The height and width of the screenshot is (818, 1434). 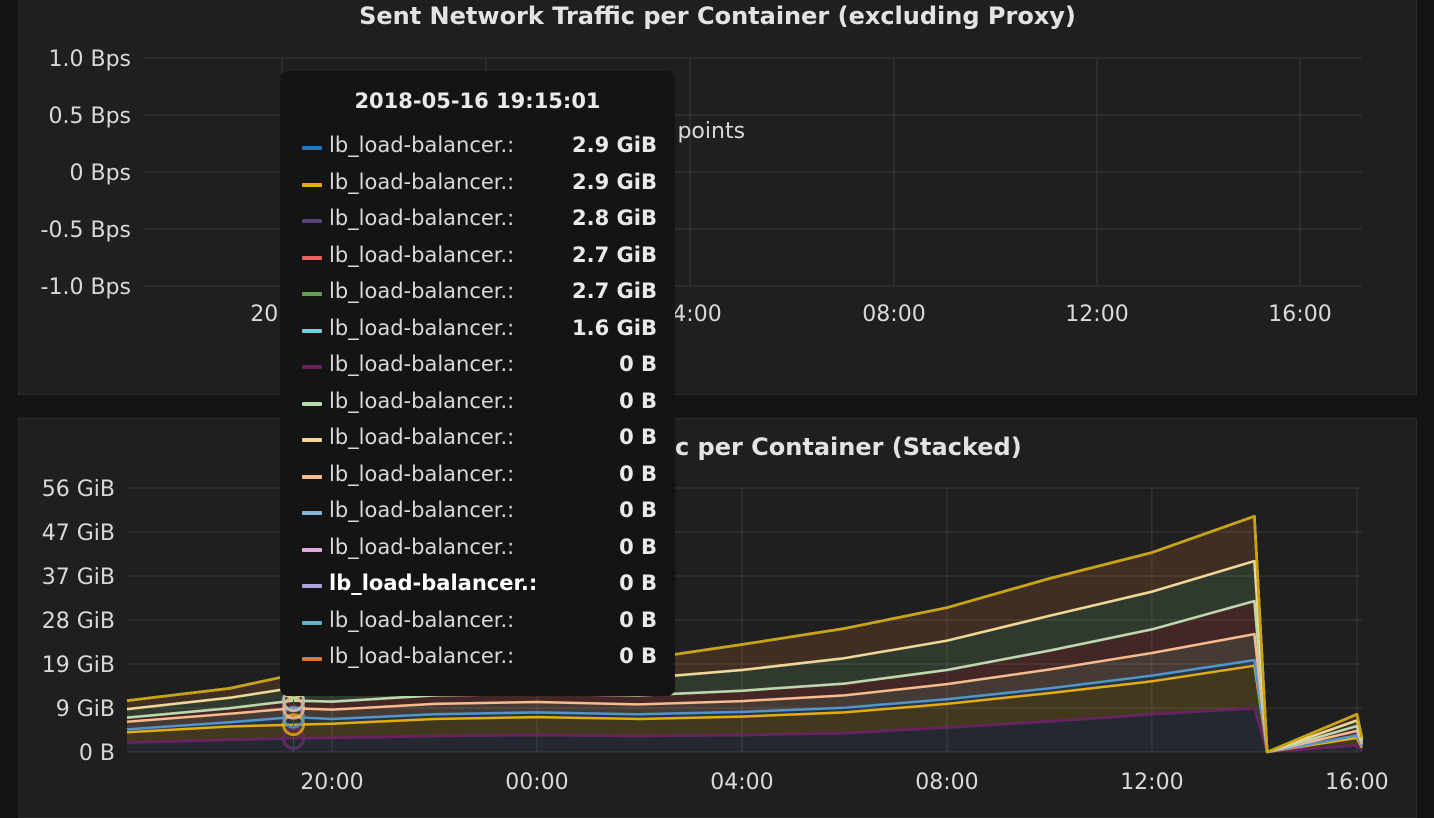 What do you see at coordinates (536, 782) in the screenshot?
I see `chart2-x-tick-label: 00:00` at bounding box center [536, 782].